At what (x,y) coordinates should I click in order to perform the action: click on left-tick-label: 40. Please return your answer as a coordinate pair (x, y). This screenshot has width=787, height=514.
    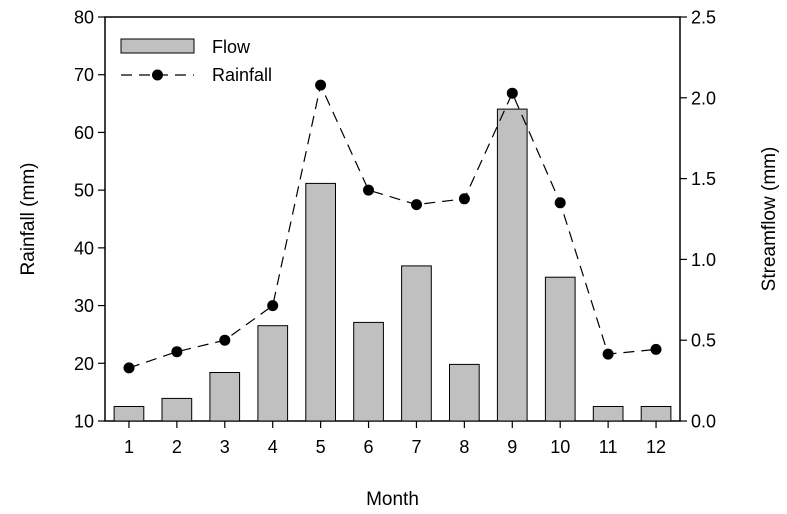
    Looking at the image, I should click on (84, 248).